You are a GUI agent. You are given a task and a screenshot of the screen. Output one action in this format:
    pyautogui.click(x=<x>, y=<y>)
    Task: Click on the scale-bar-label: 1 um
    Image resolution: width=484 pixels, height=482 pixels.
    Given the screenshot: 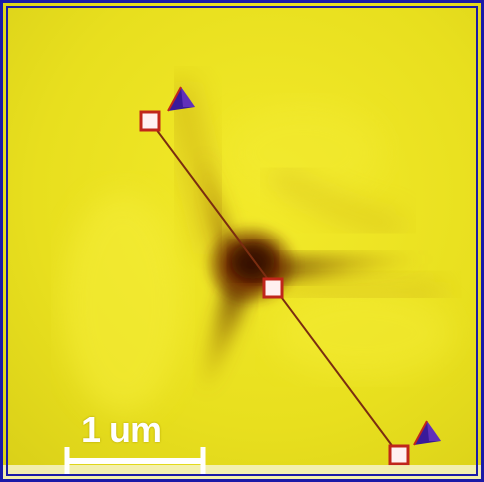 What is the action you would take?
    pyautogui.click(x=121, y=430)
    